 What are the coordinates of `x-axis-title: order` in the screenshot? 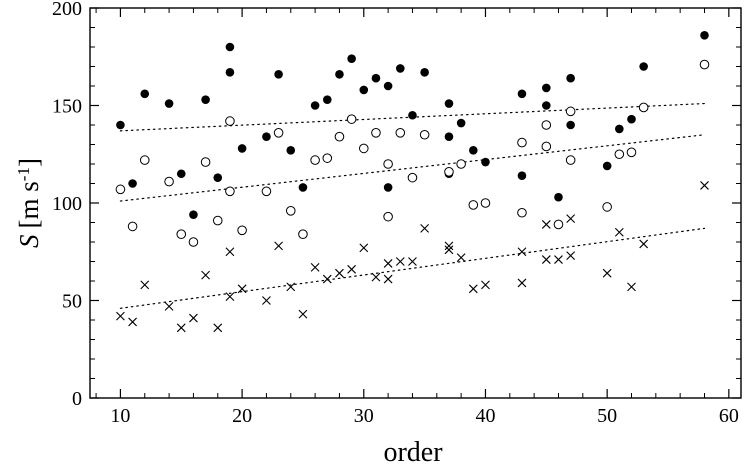 It's located at (413, 452).